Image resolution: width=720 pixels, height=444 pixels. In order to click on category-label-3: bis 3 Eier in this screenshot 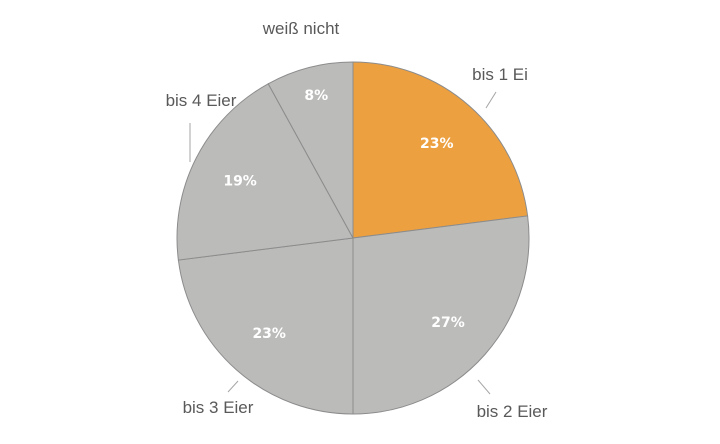, I will do `click(218, 407)`.